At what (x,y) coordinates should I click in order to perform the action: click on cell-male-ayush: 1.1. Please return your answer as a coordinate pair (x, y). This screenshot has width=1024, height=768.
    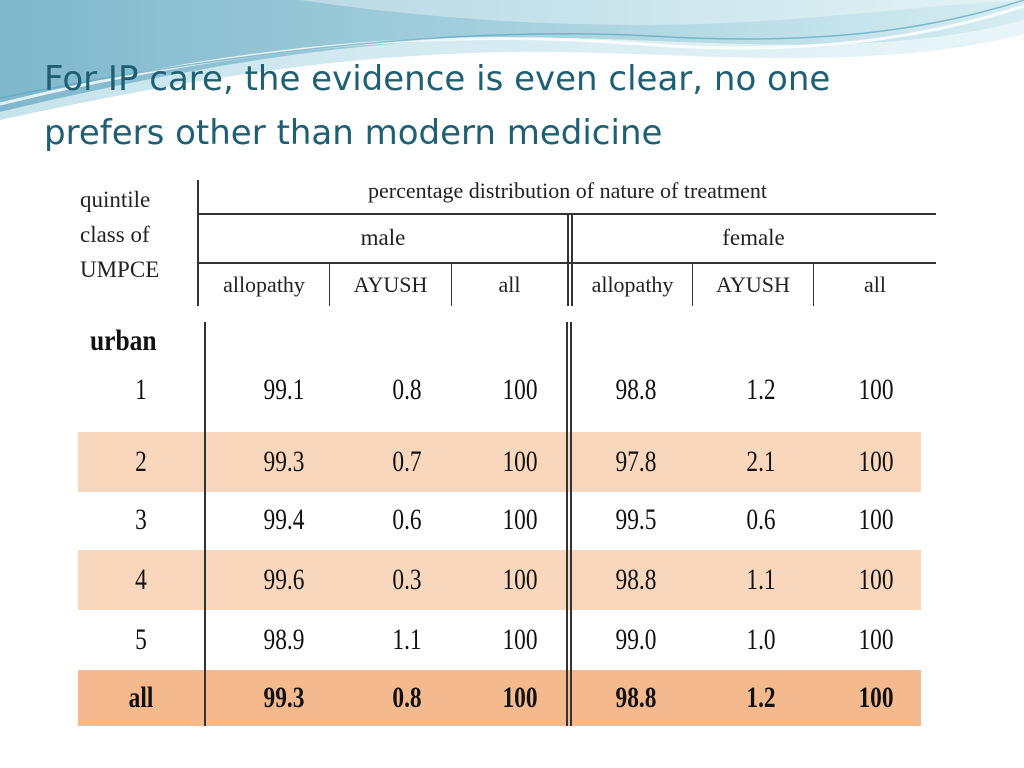
    Looking at the image, I should click on (407, 639).